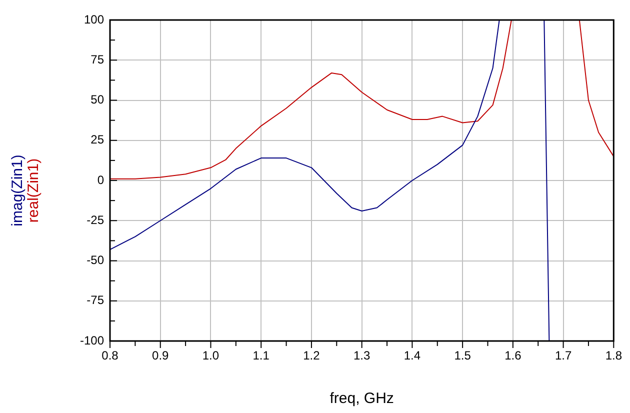 This screenshot has height=413, width=630. I want to click on y-tick-label: 25, so click(97, 139).